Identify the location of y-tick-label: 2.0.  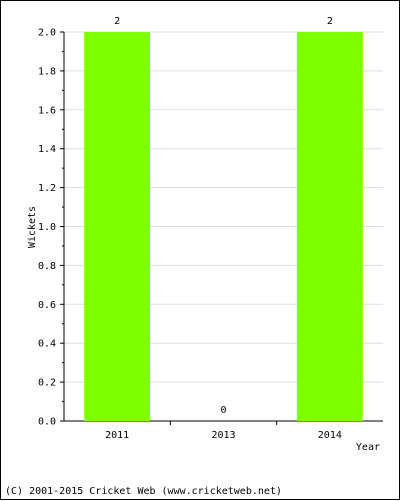
(47, 33).